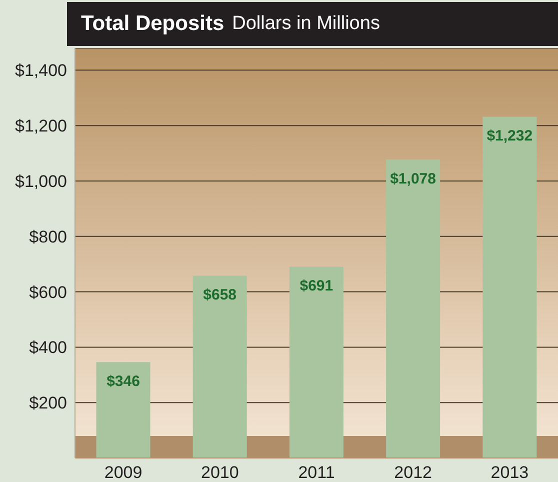  Describe the element at coordinates (48, 236) in the screenshot. I see `y-tick-label: $800` at that location.